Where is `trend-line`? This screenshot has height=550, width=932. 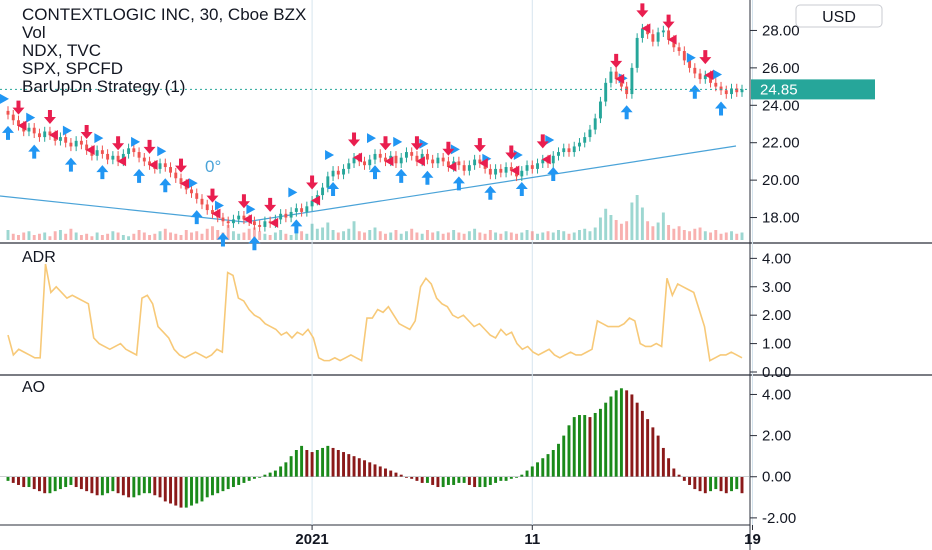 trend-line is located at coordinates (490, 184).